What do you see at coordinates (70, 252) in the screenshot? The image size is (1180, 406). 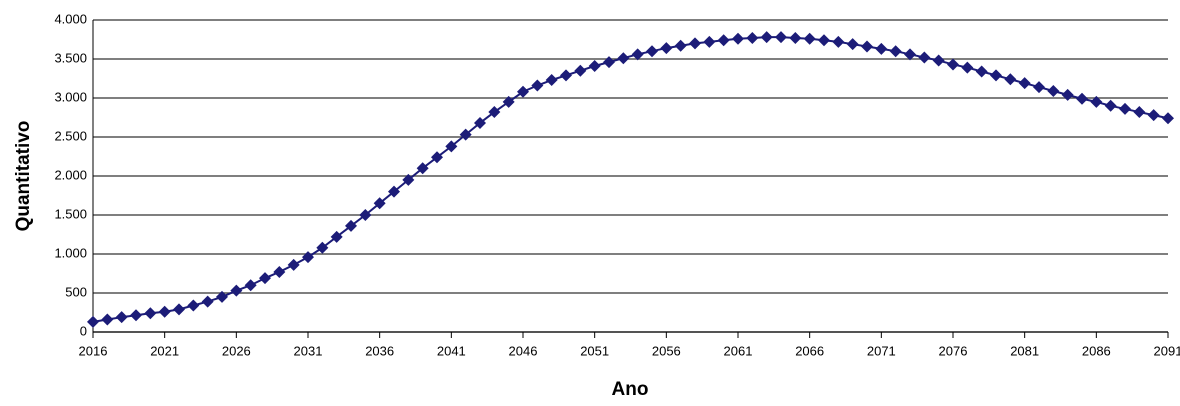 I see `y-tick-label: 1.000` at bounding box center [70, 252].